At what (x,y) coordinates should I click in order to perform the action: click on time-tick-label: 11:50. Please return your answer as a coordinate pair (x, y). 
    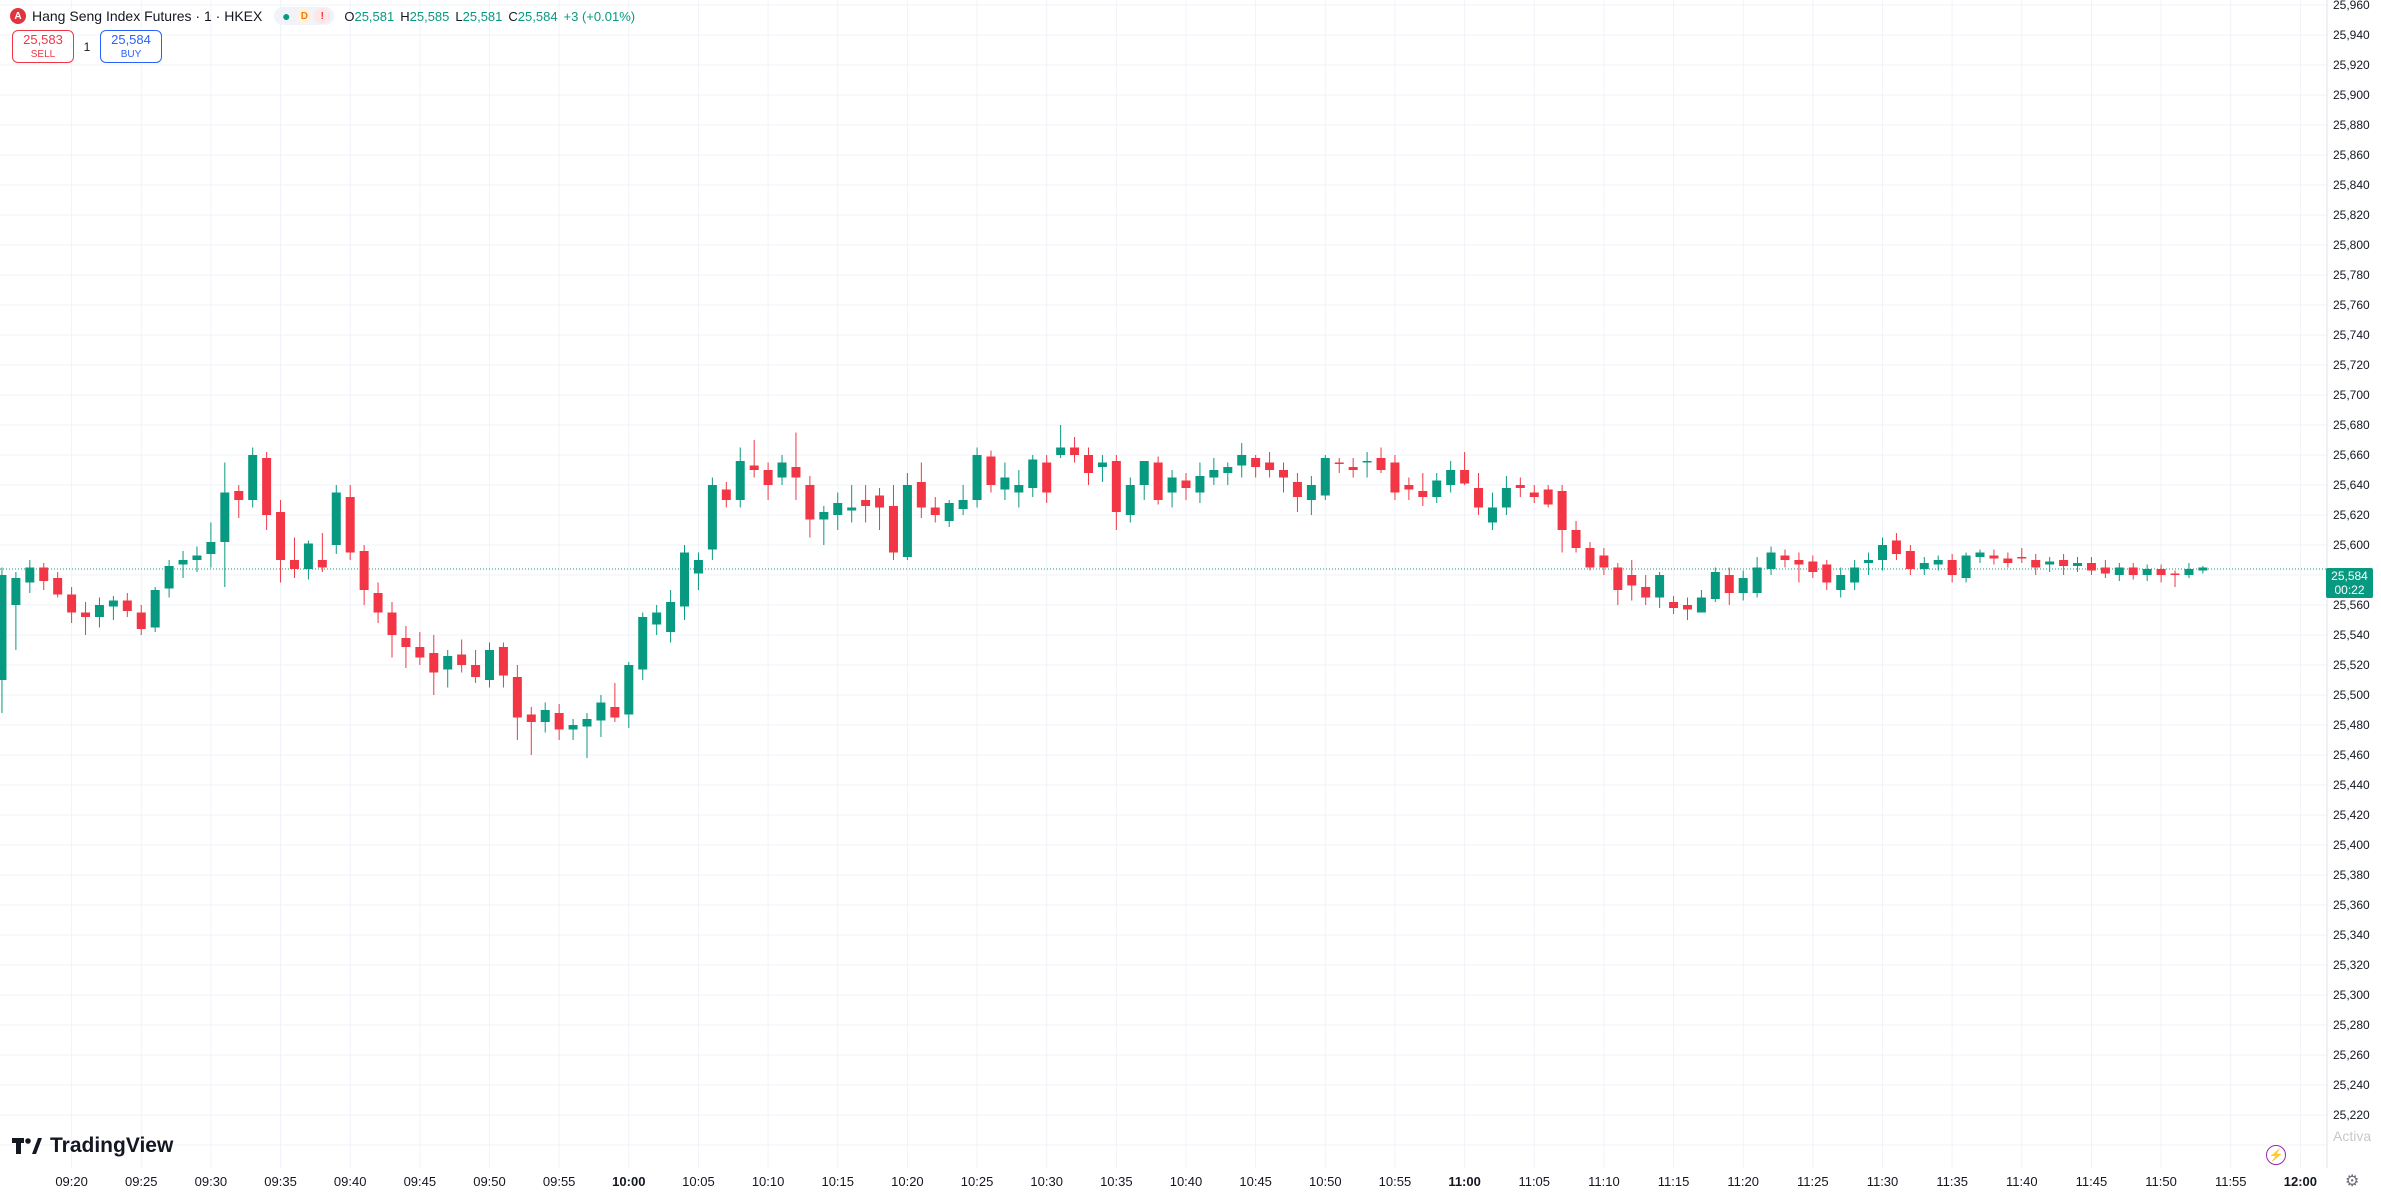
    Looking at the image, I should click on (2161, 1181).